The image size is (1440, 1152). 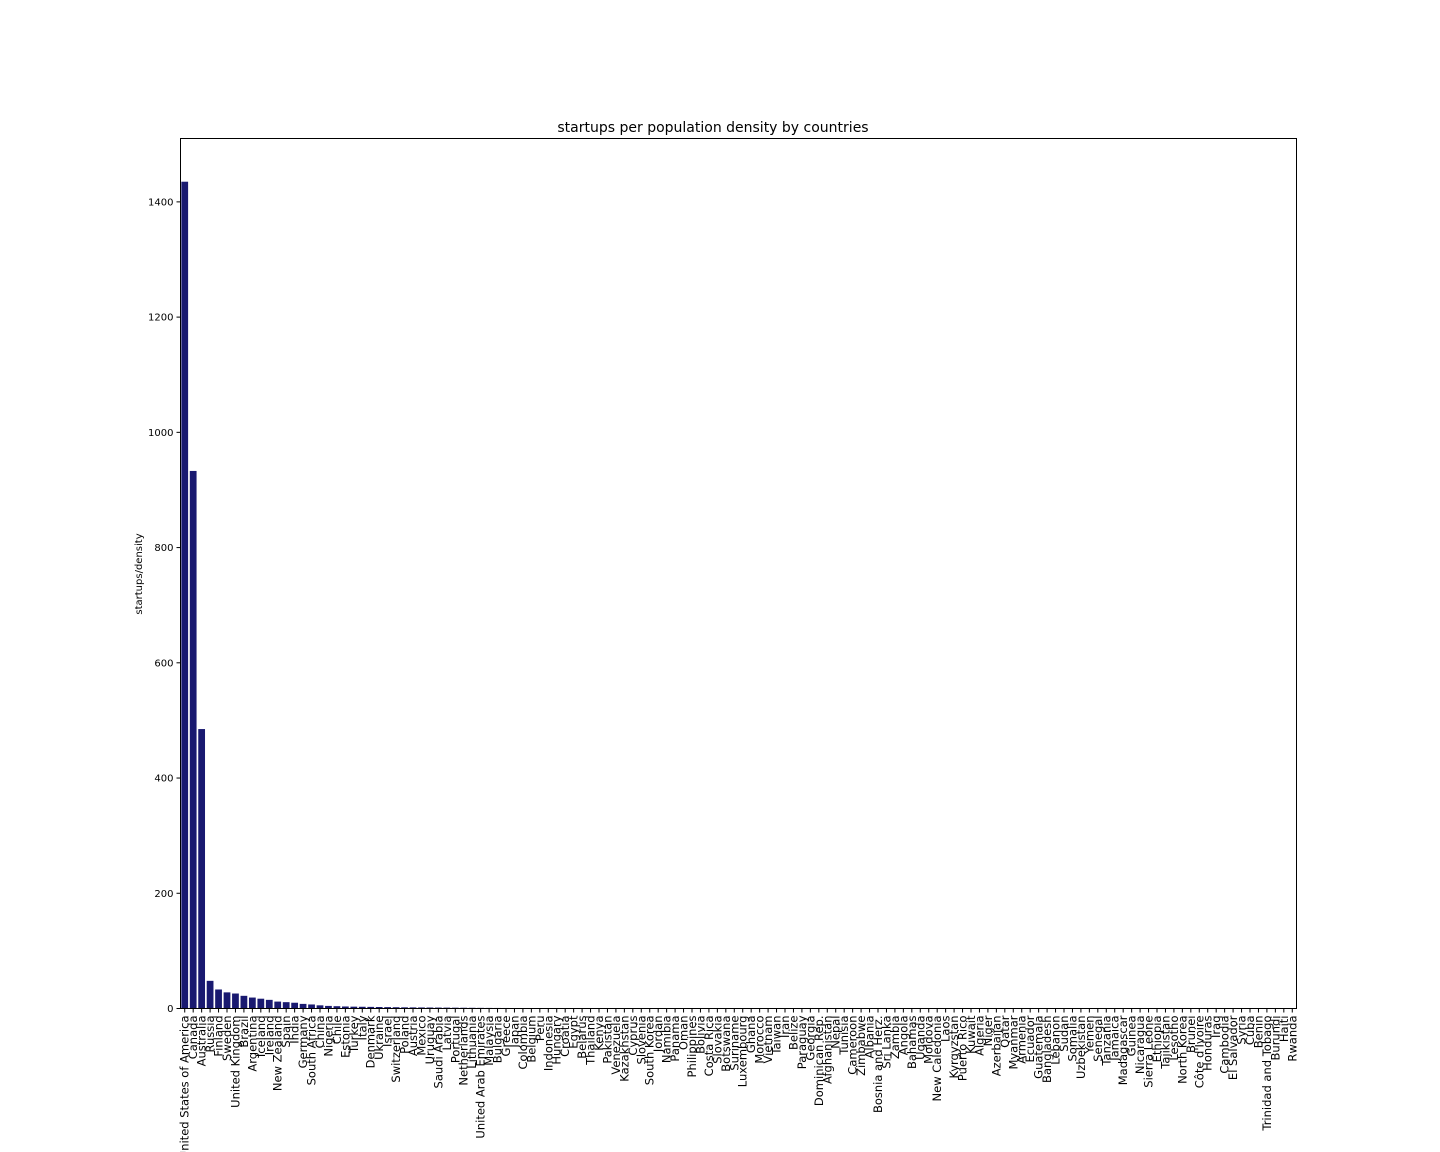 What do you see at coordinates (717, 1040) in the screenshot?
I see `x-tick-label: Slovakia` at bounding box center [717, 1040].